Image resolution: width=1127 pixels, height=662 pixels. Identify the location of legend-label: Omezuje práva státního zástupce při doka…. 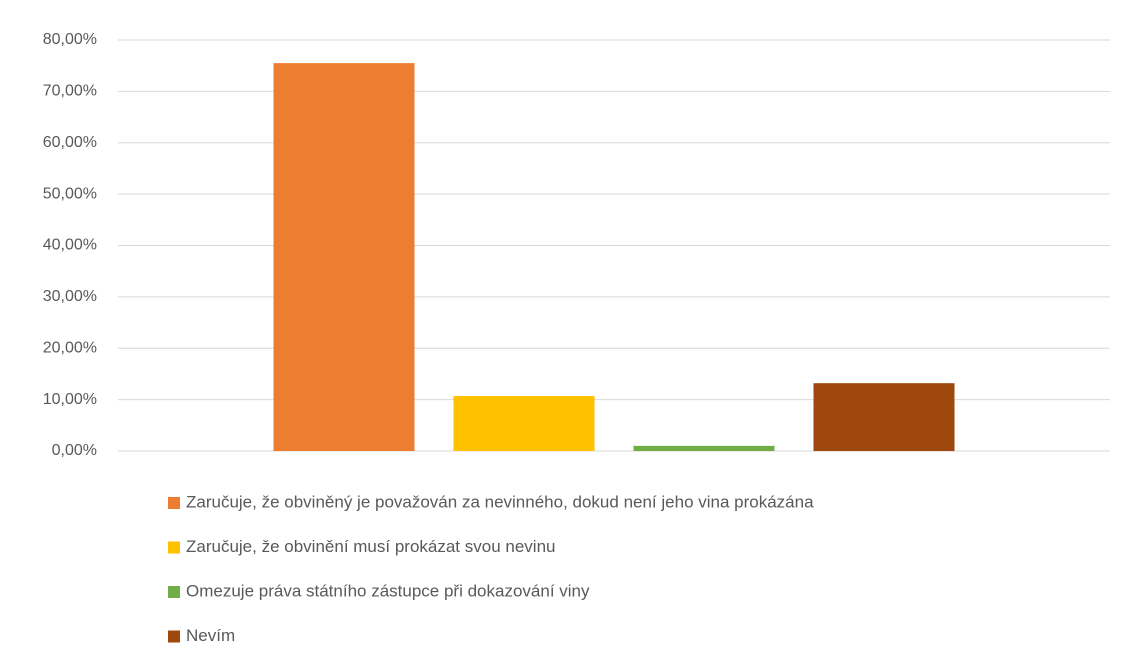
(388, 590).